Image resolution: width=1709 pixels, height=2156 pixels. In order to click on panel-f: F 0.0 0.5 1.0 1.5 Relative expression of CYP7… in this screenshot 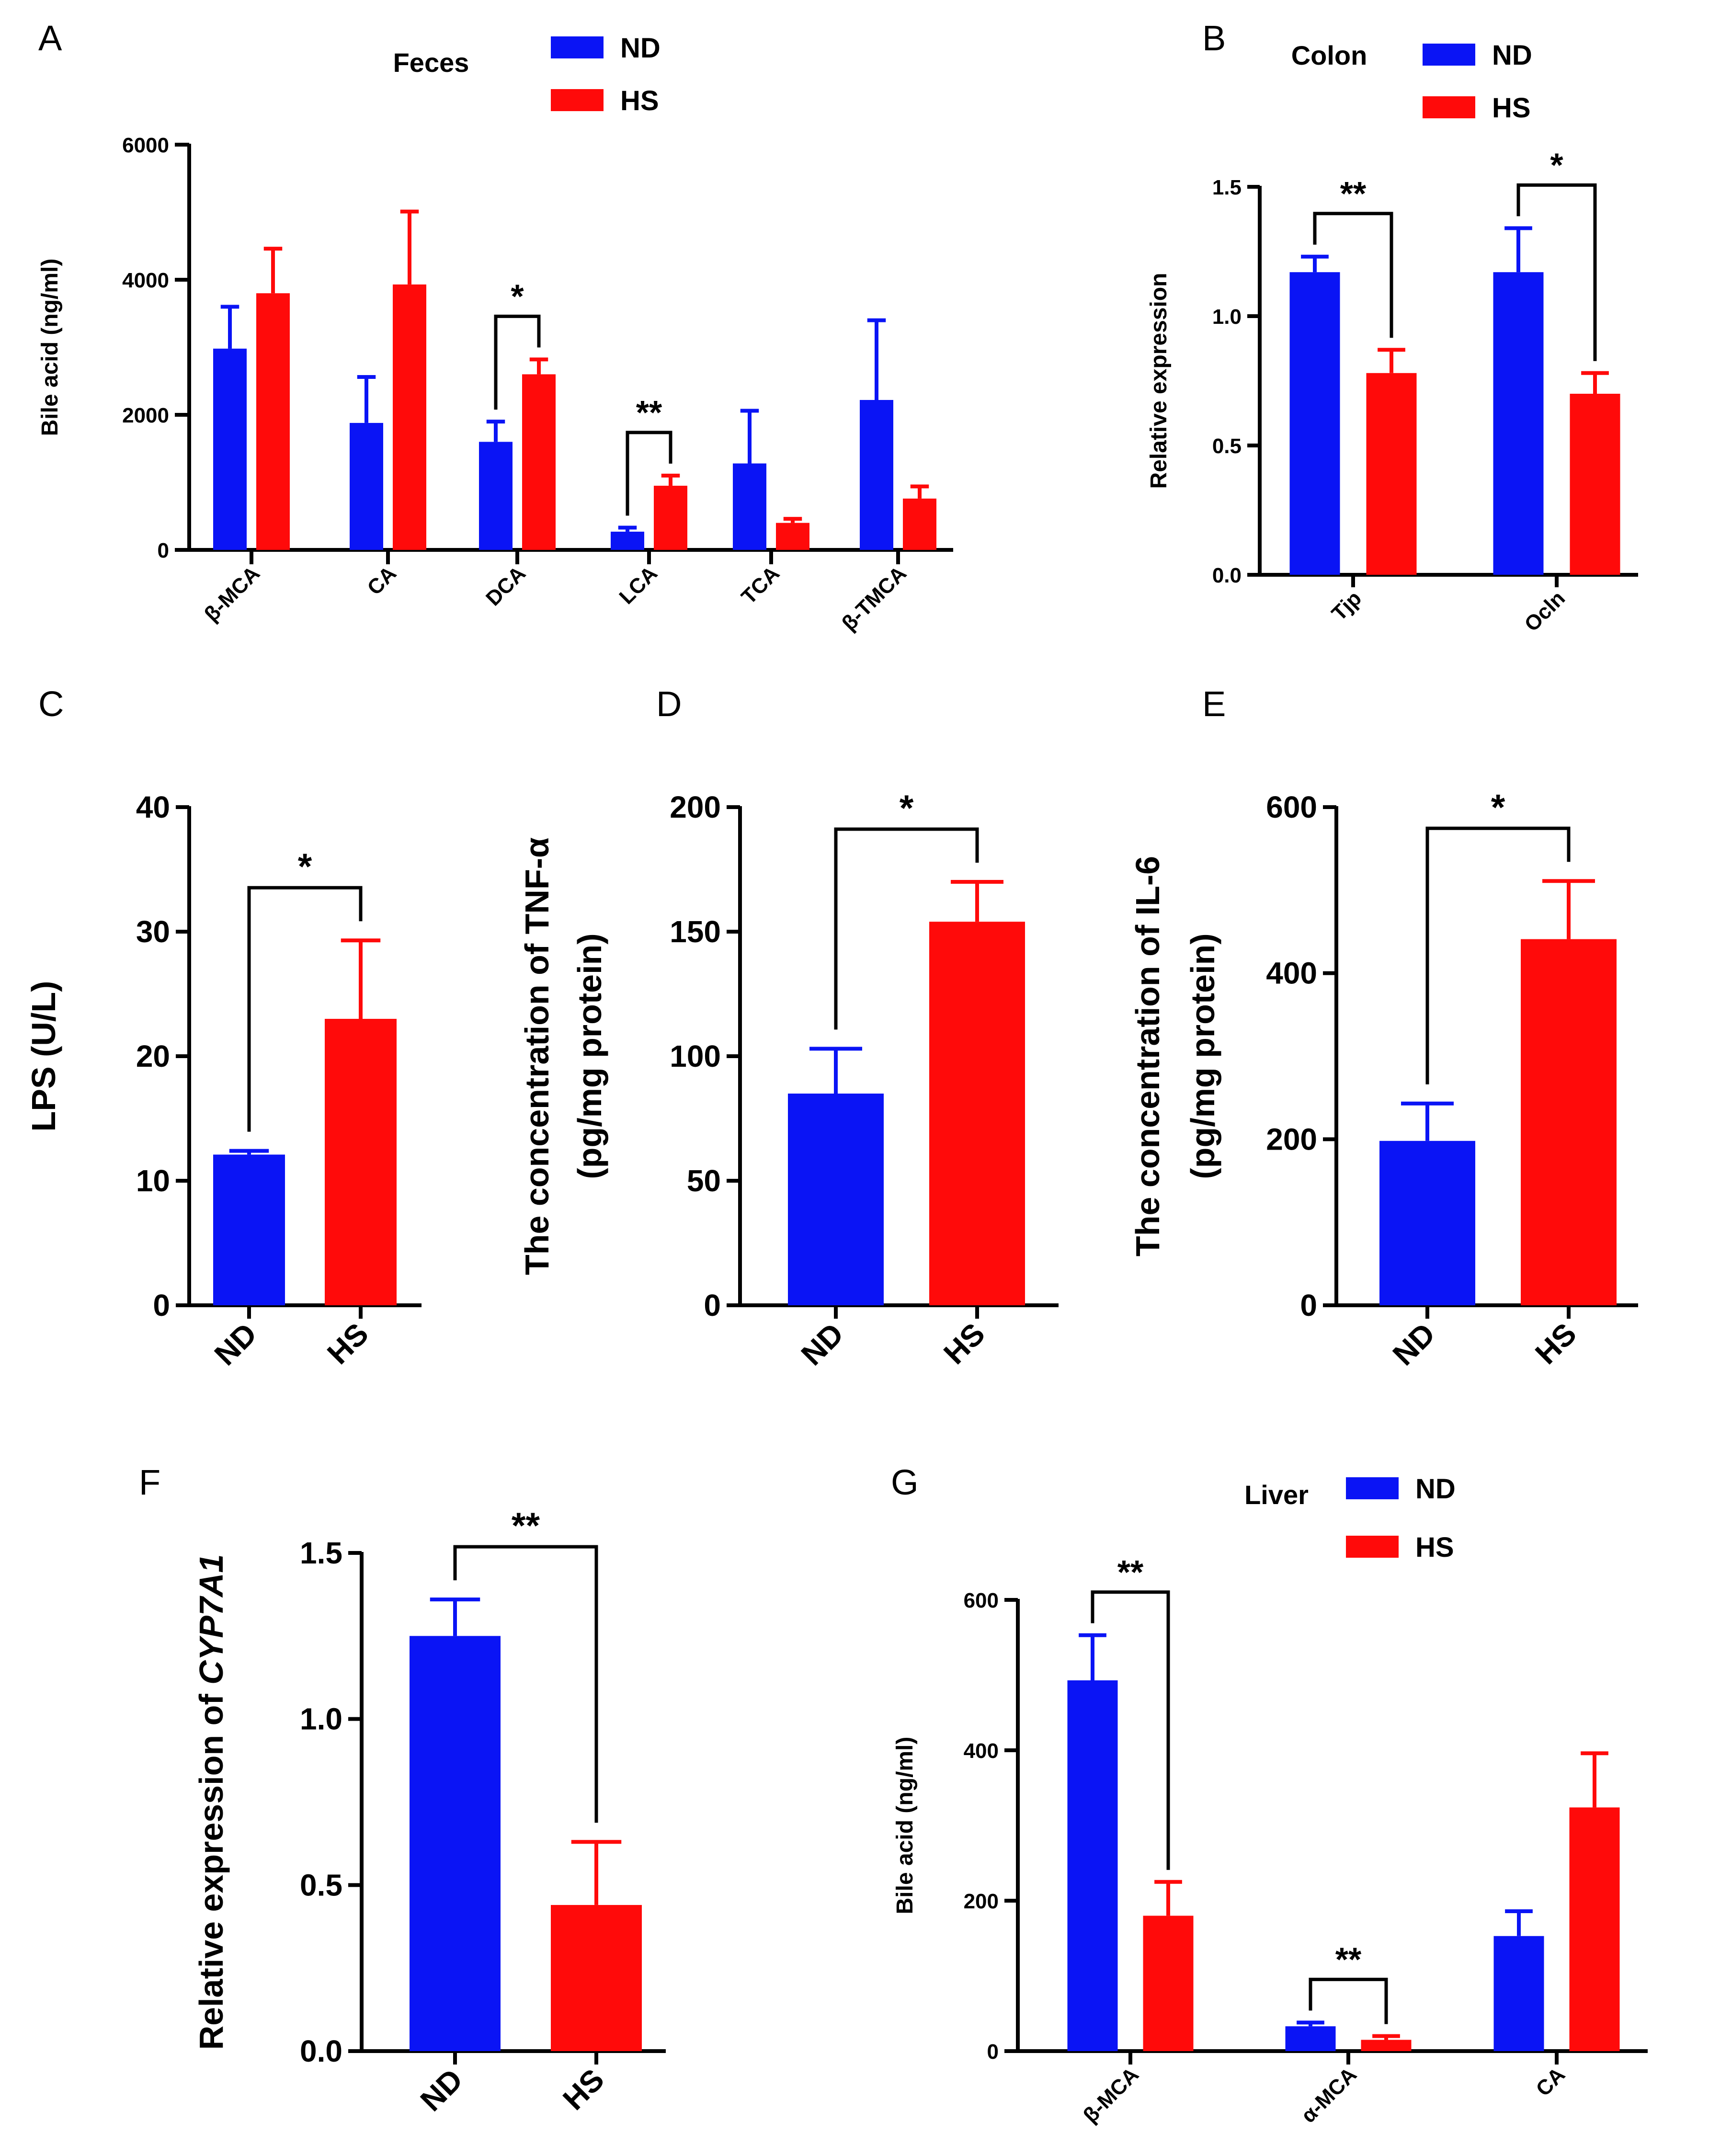, I will do `click(402, 1790)`.